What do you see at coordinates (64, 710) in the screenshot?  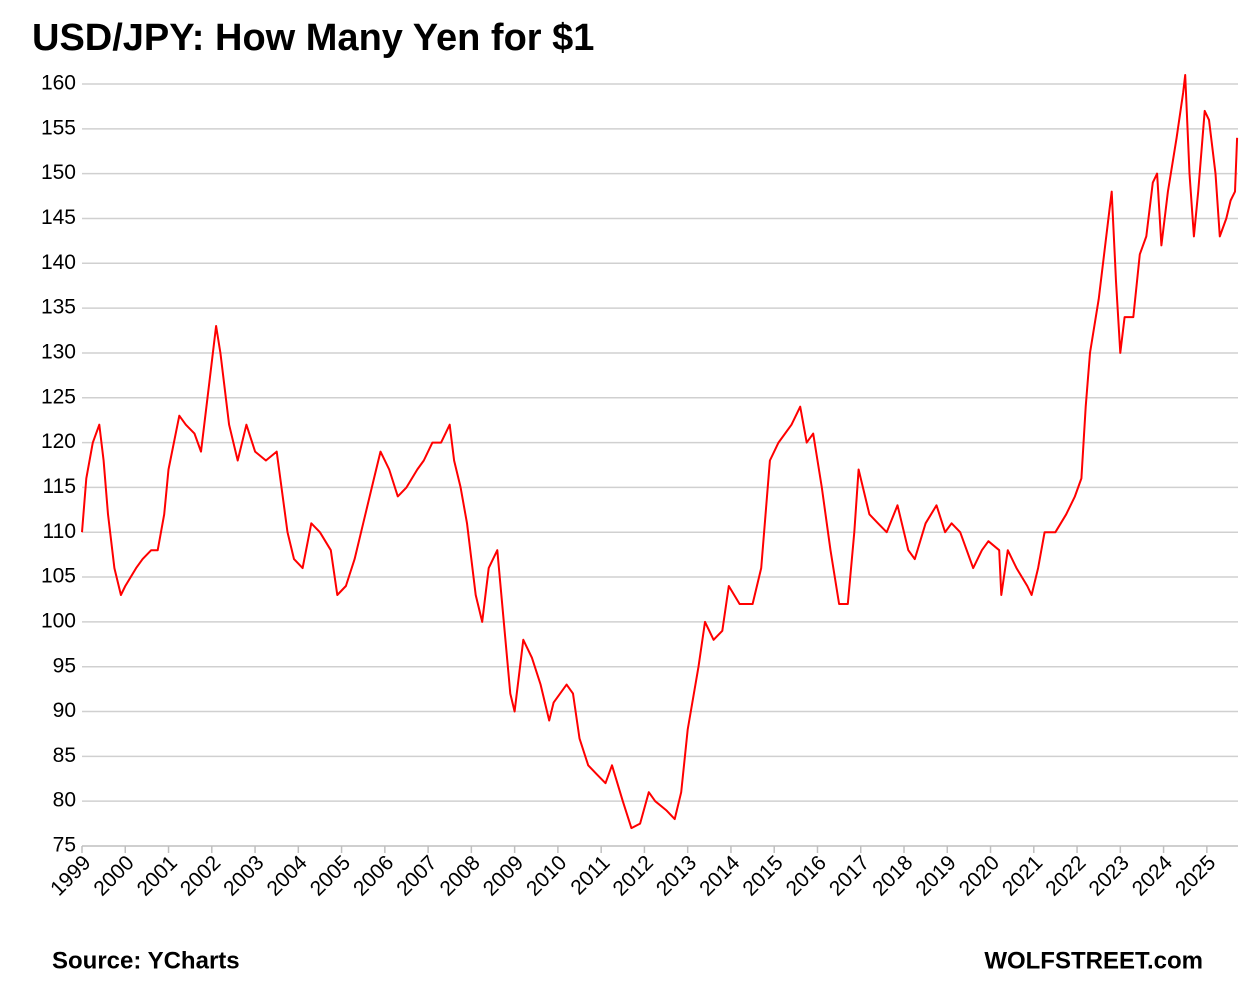 I see `y-tick-label: 90` at bounding box center [64, 710].